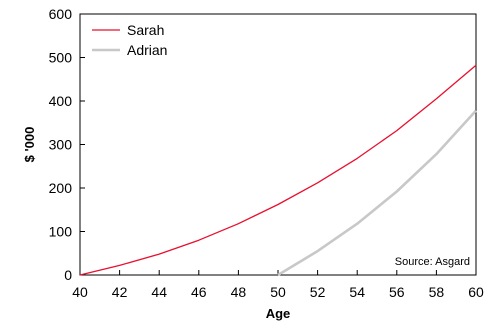 The width and height of the screenshot is (497, 325). What do you see at coordinates (120, 292) in the screenshot?
I see `x-tick-label: 42` at bounding box center [120, 292].